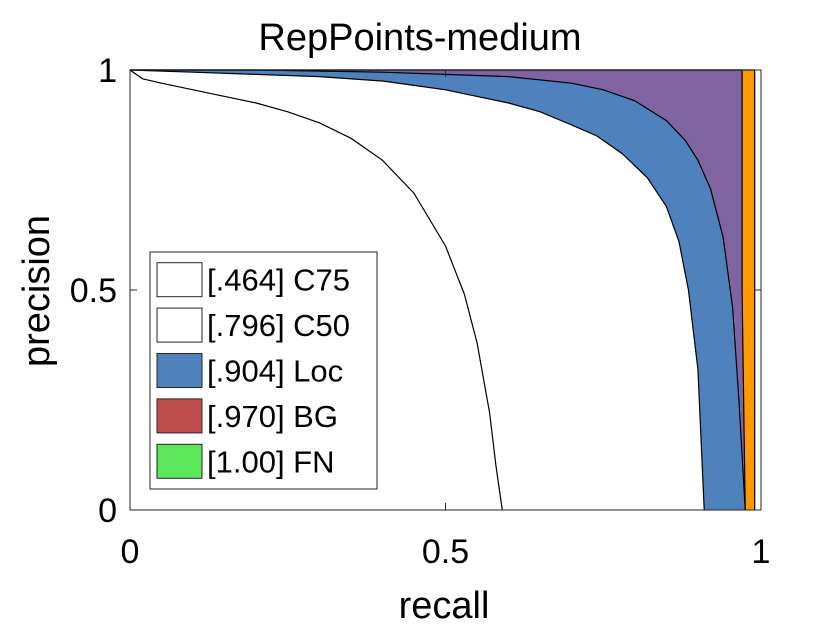  Describe the element at coordinates (275, 371) in the screenshot. I see `legend-label: [.904] Loc` at that location.